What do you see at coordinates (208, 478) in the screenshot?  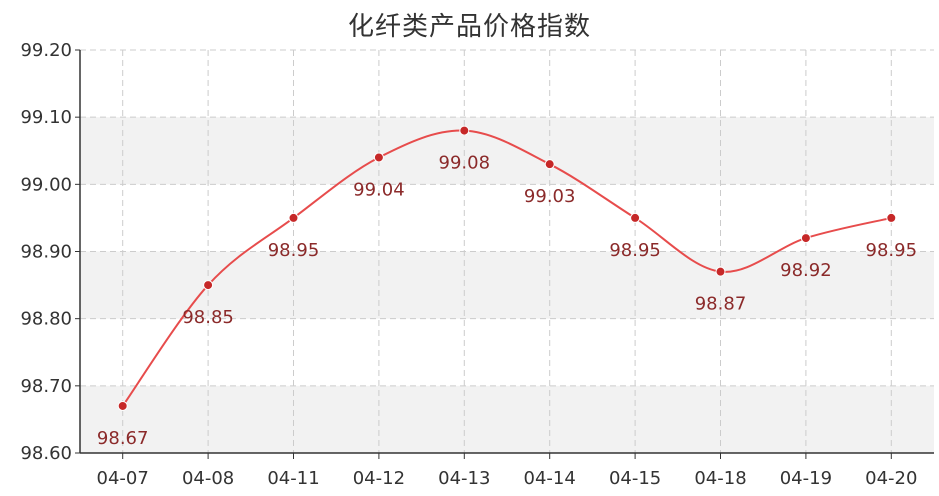 I see `x-tick-label: 04-08` at bounding box center [208, 478].